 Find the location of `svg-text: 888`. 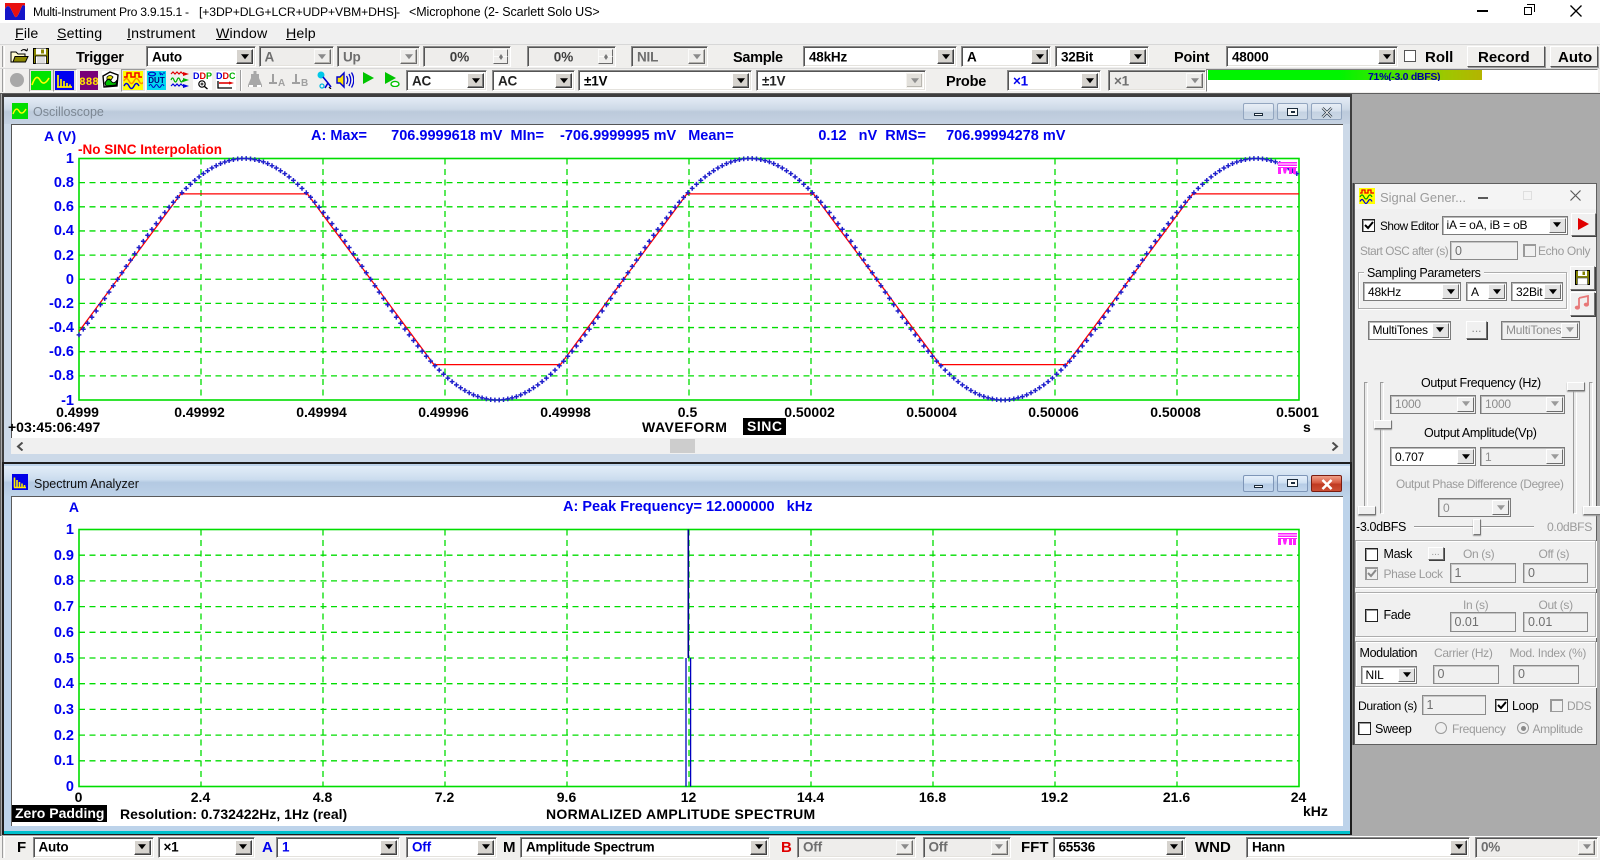

svg-text: 888 is located at coordinates (89, 83).